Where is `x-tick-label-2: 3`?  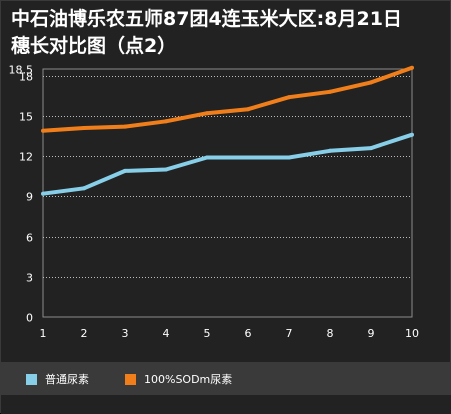 x-tick-label-2: 3 is located at coordinates (125, 333).